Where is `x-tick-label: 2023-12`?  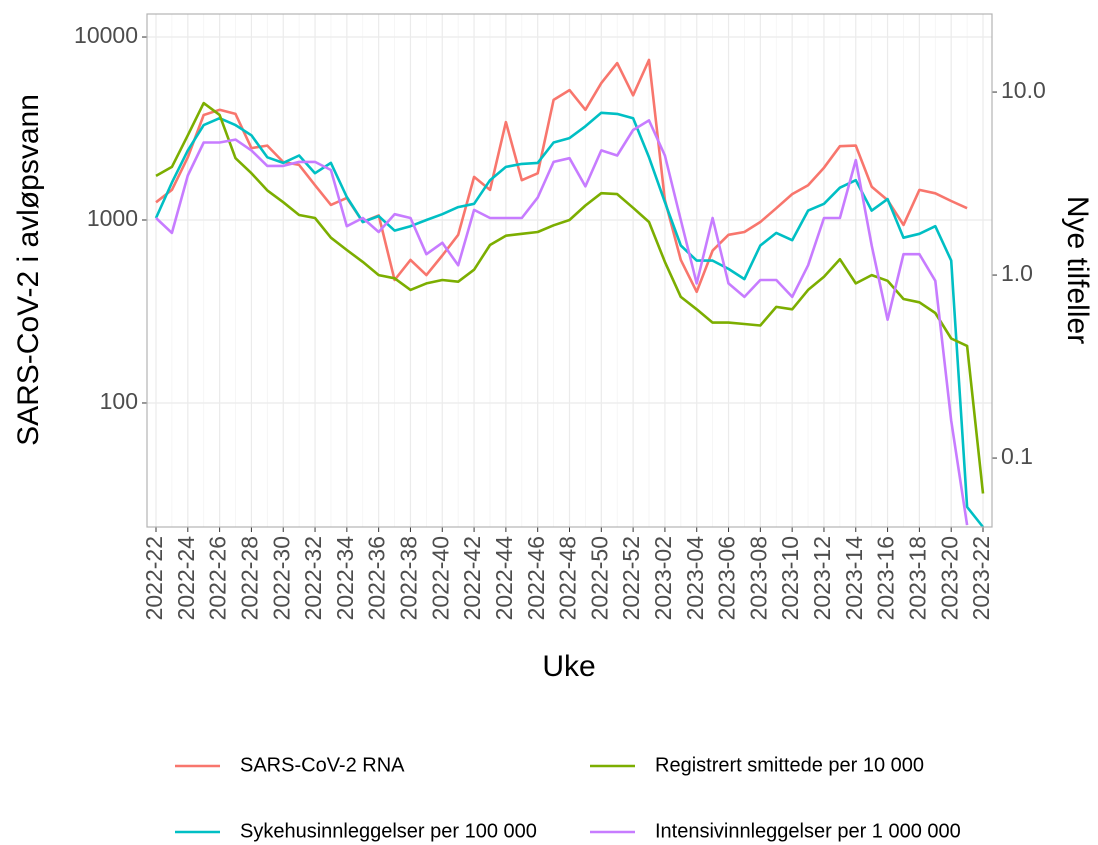
x-tick-label: 2023-12 is located at coordinates (822, 578).